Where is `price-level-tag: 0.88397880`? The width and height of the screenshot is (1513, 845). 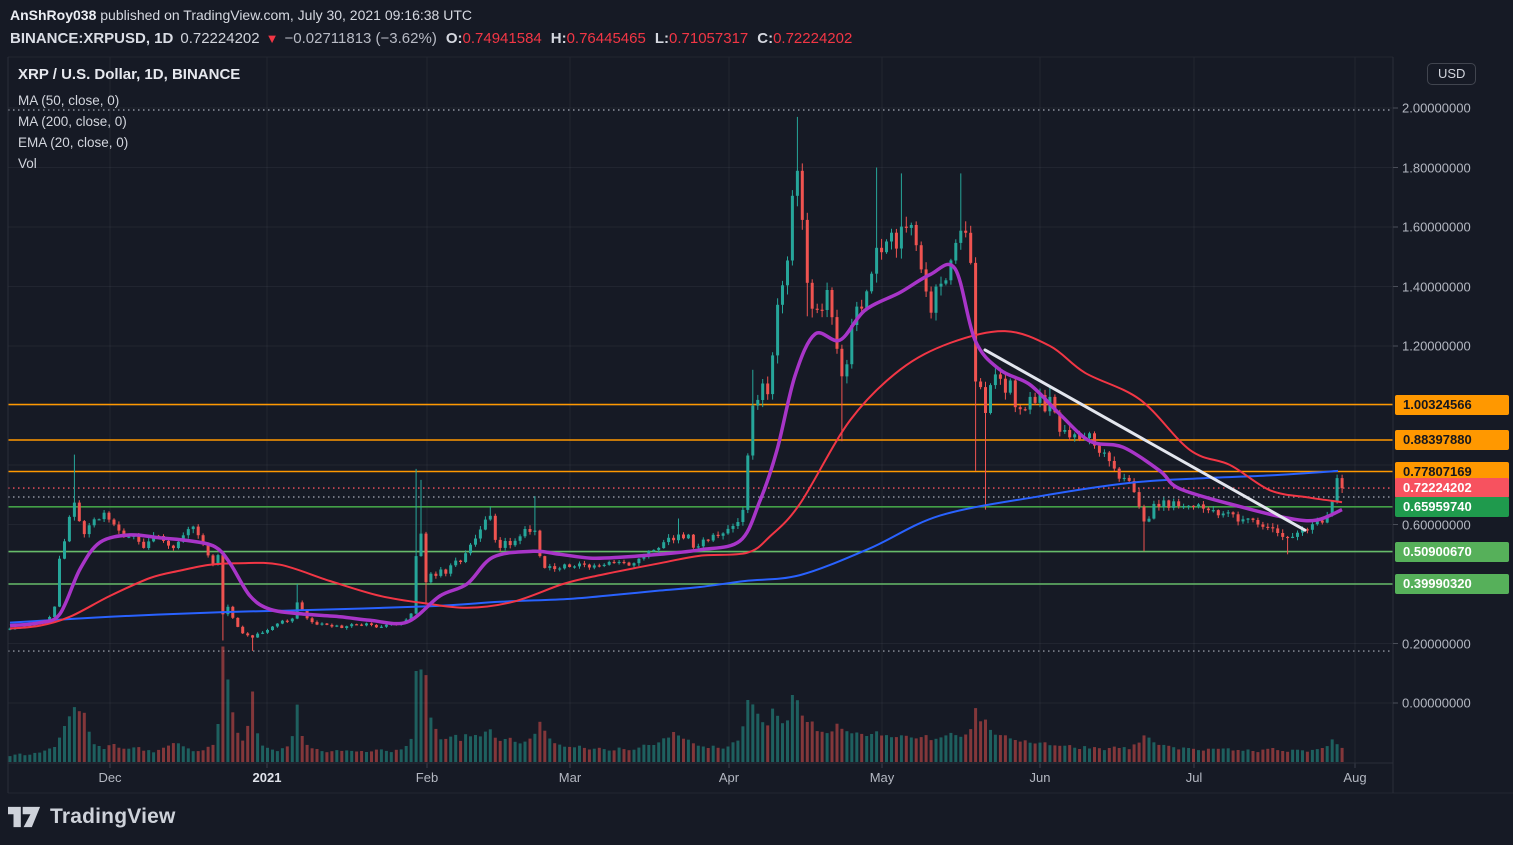
price-level-tag: 0.88397880 is located at coordinates (1452, 440).